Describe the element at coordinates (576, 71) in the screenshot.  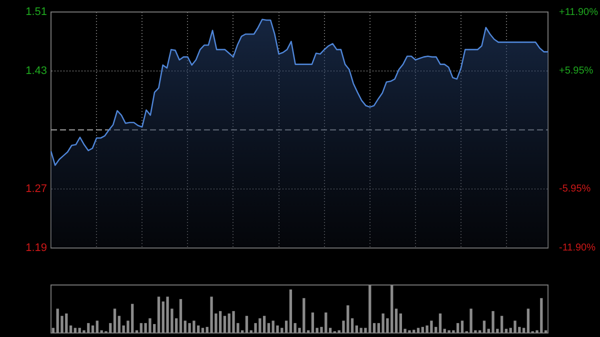
I see `y2-tick-label: +5.95%` at that location.